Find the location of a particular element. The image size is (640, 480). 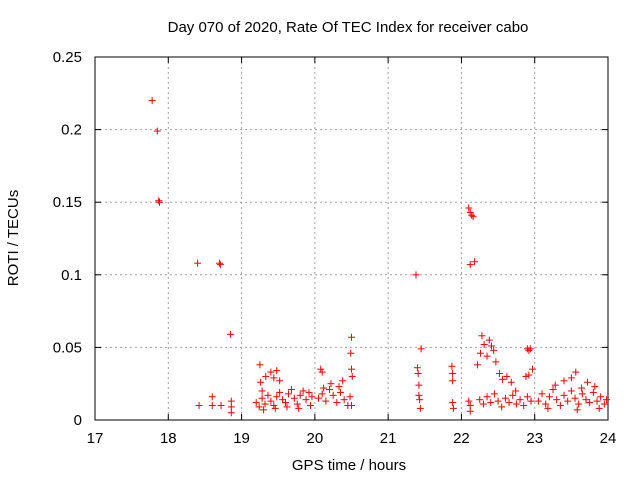

x-tick-label: 20 is located at coordinates (315, 438).